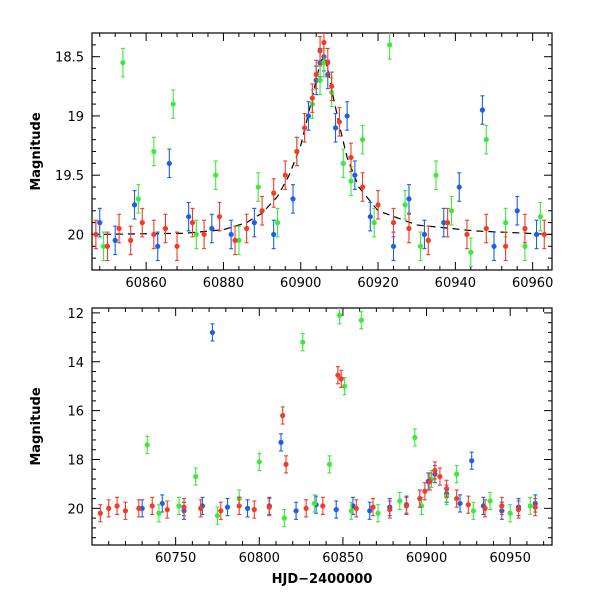  What do you see at coordinates (342, 558) in the screenshot?
I see `x-tick-label: 60850` at bounding box center [342, 558].